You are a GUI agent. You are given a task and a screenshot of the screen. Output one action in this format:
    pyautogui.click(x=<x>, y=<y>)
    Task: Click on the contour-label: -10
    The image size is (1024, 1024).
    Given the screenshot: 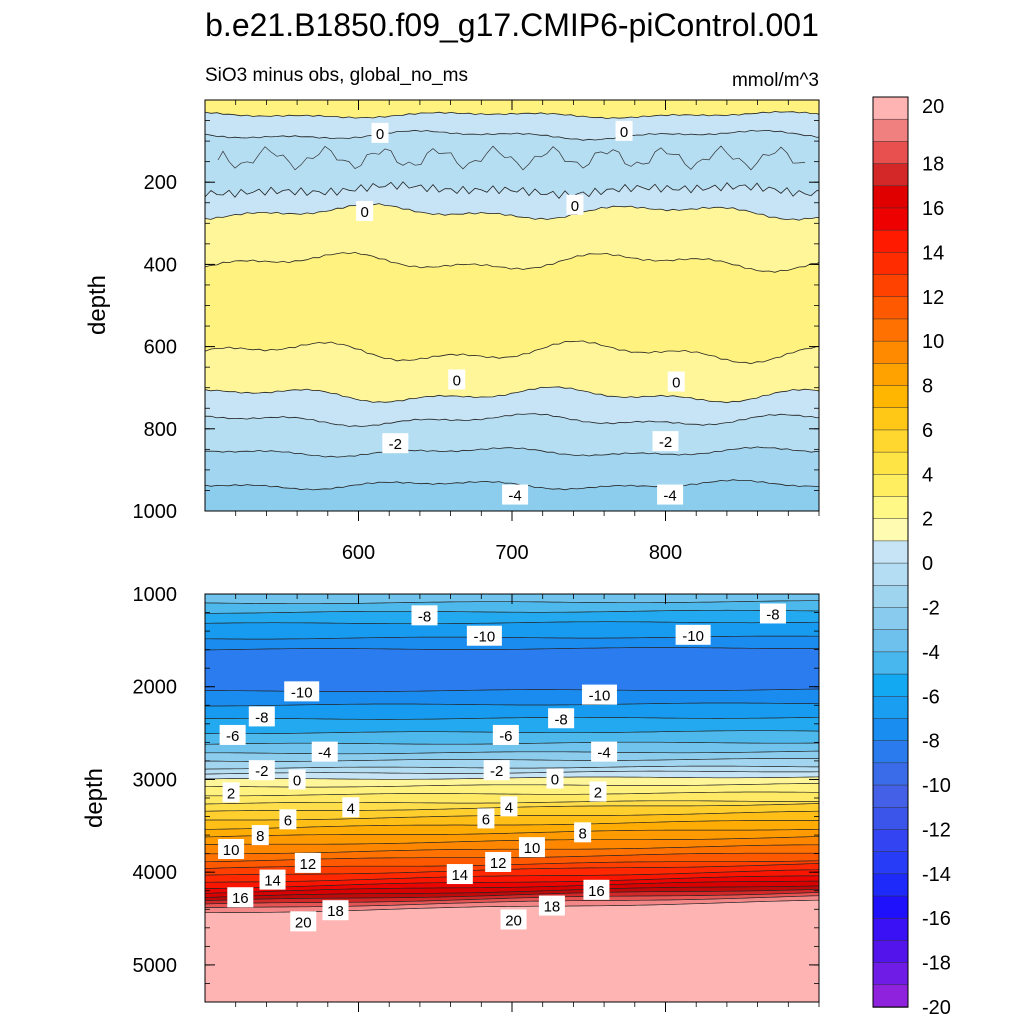 What is the action you would take?
    pyautogui.click(x=485, y=637)
    